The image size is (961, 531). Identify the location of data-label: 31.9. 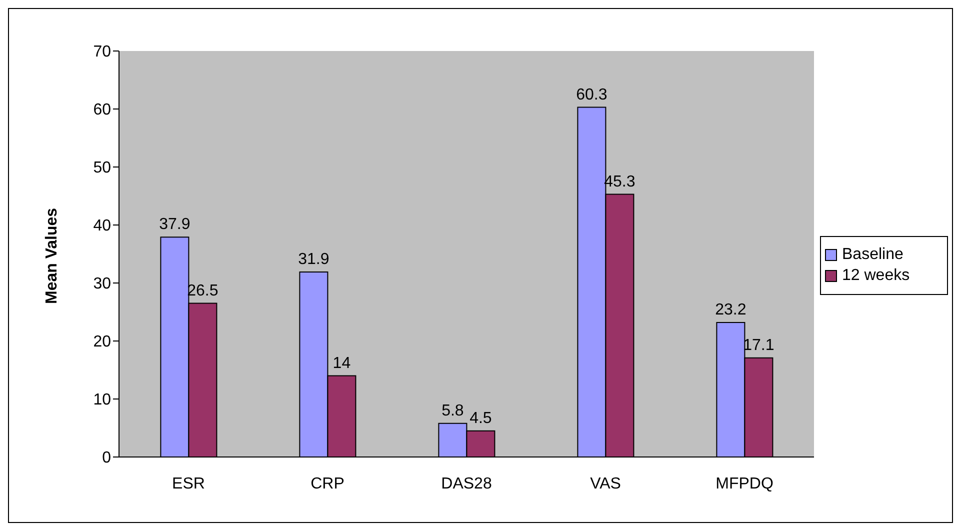
(314, 259).